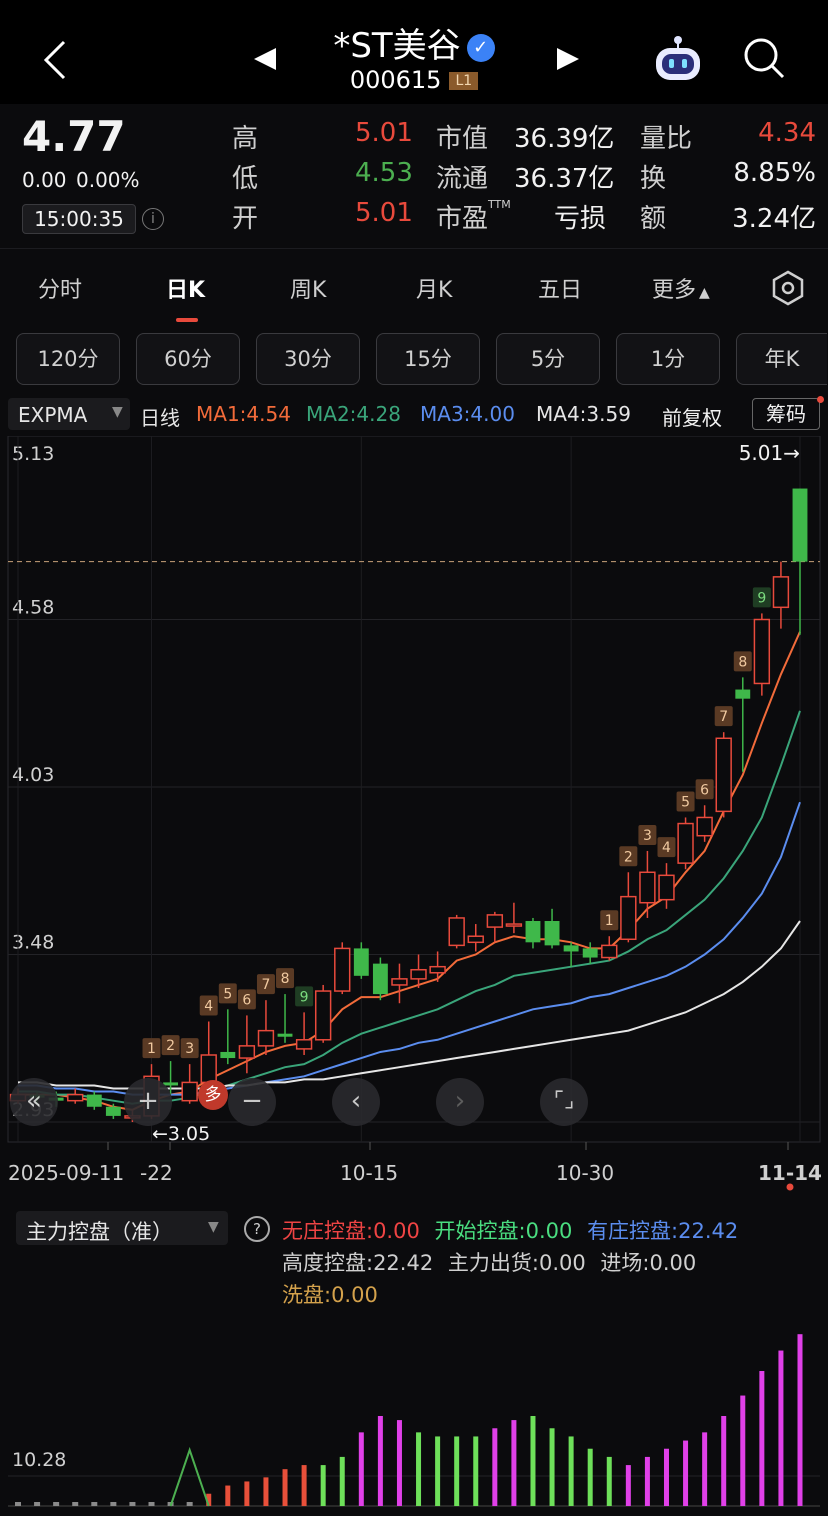  Describe the element at coordinates (460, 1102) in the screenshot. I see `pan-right-icon: ›` at that location.